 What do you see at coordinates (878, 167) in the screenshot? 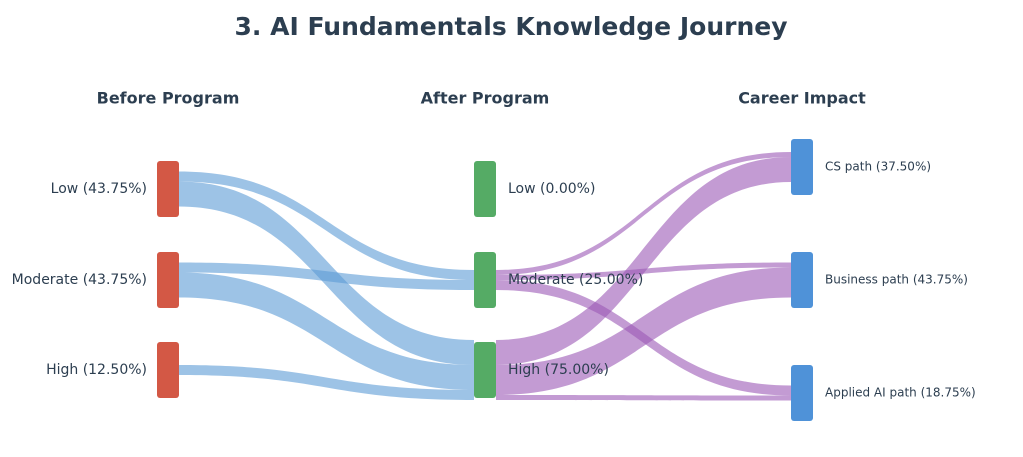
I see `node-label: CS path (37.50%)` at bounding box center [878, 167].